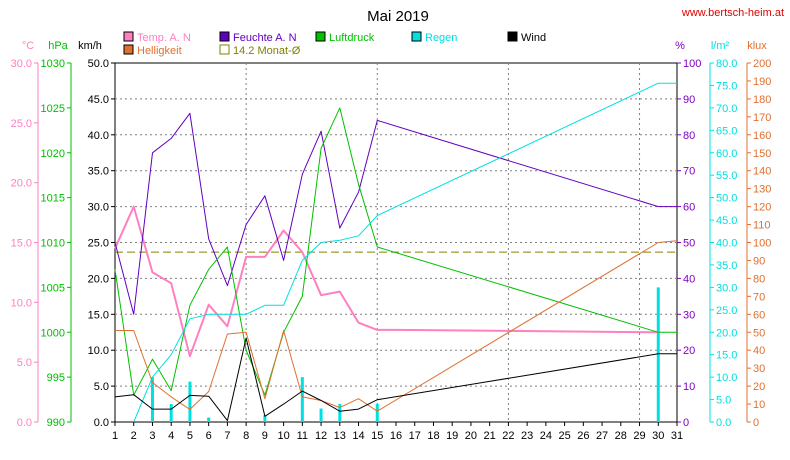 This screenshot has height=460, width=790. Describe the element at coordinates (762, 190) in the screenshot. I see `y-tick-label: 130` at that location.